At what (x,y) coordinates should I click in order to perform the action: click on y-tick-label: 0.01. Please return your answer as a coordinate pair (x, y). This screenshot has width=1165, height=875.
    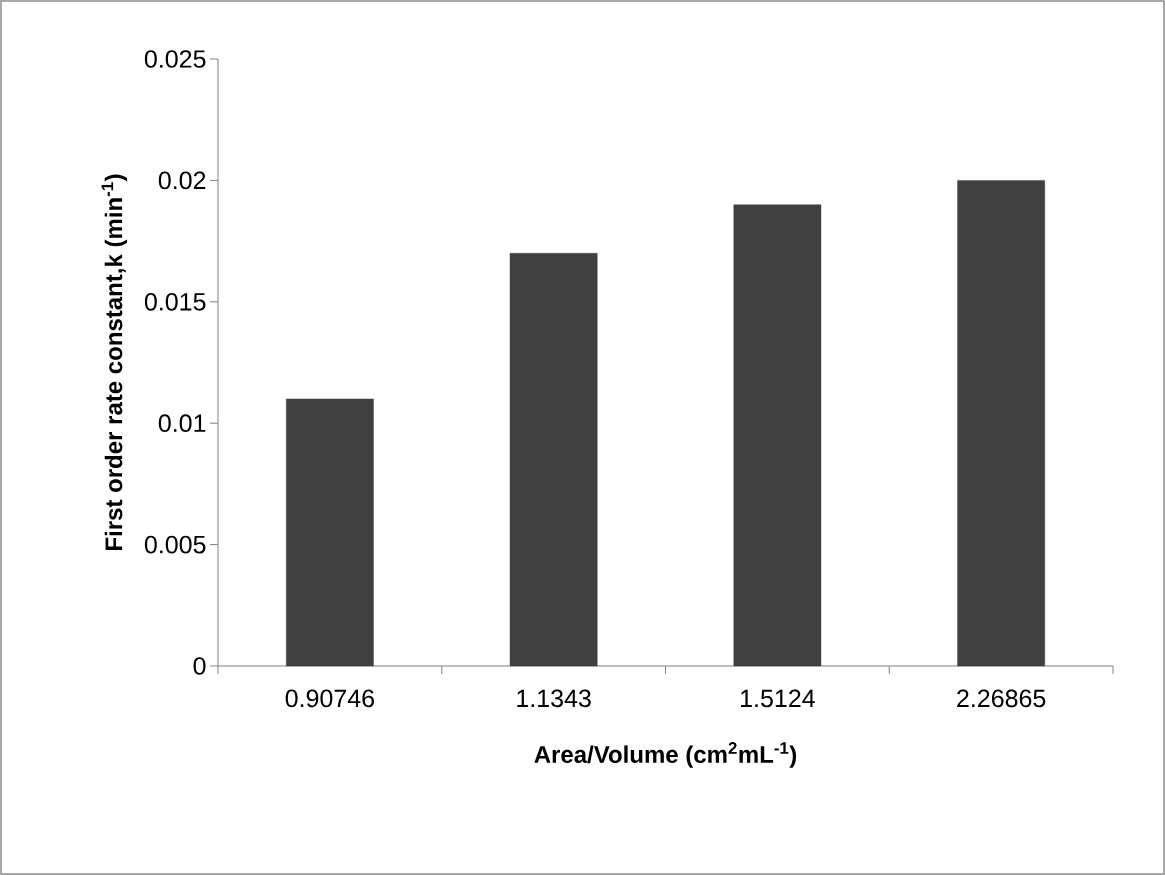
    Looking at the image, I should click on (182, 423).